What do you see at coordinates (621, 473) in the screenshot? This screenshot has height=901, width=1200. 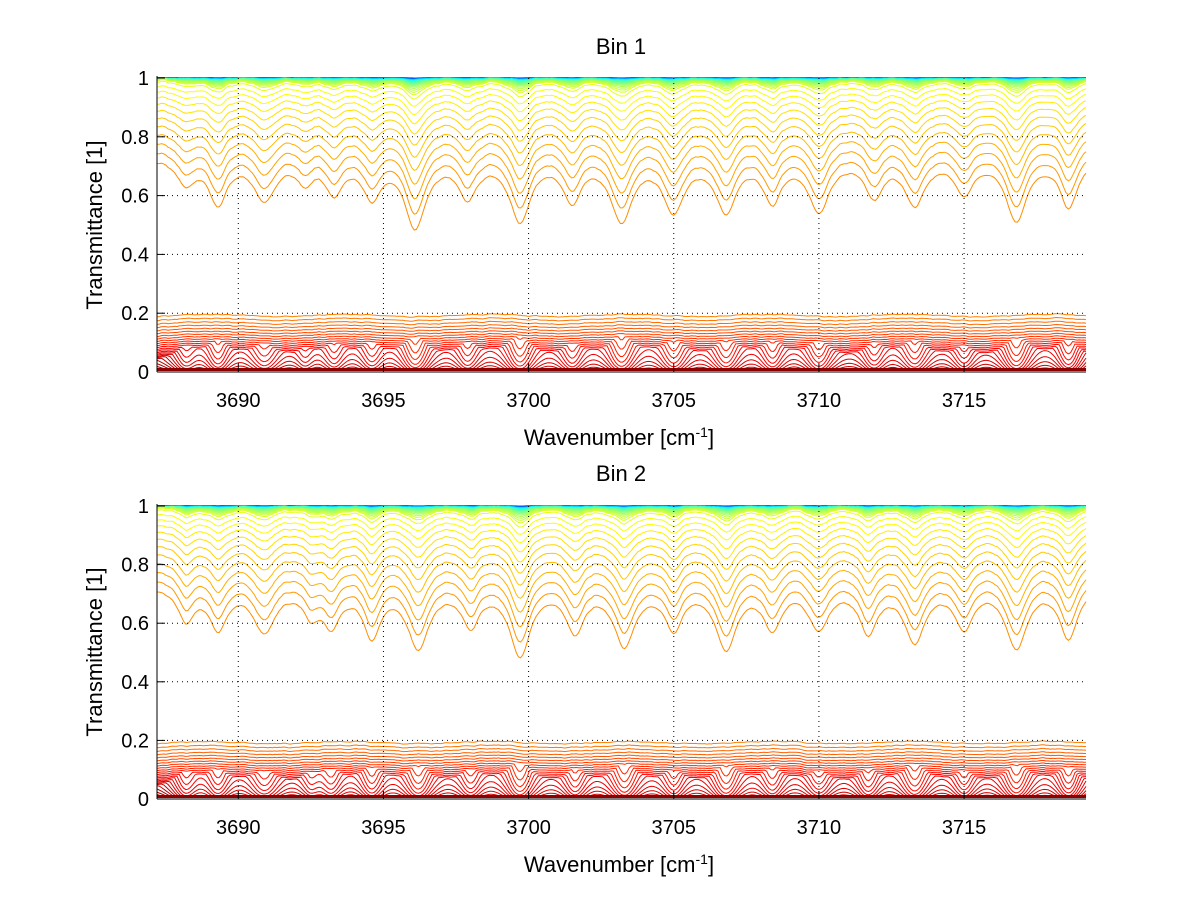 I see `plot-title: Bin 2` at bounding box center [621, 473].